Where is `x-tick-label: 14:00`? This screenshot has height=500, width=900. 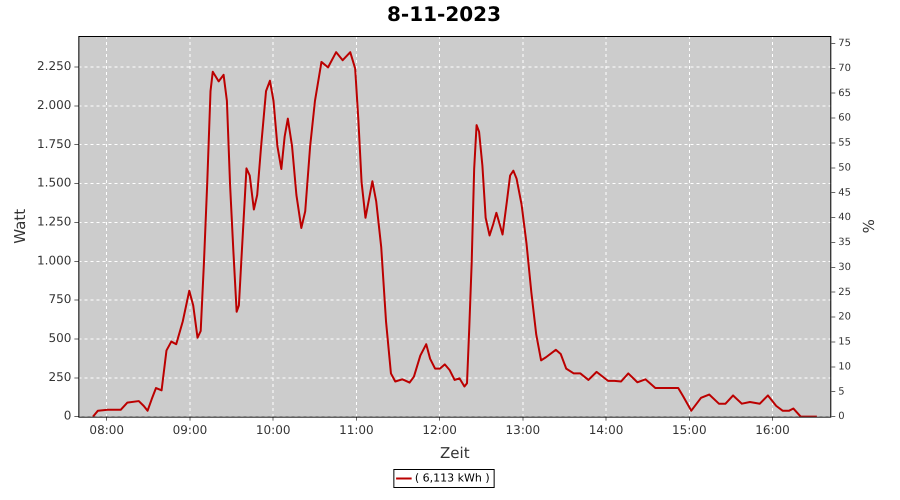 x-tick-label: 14:00 is located at coordinates (606, 429).